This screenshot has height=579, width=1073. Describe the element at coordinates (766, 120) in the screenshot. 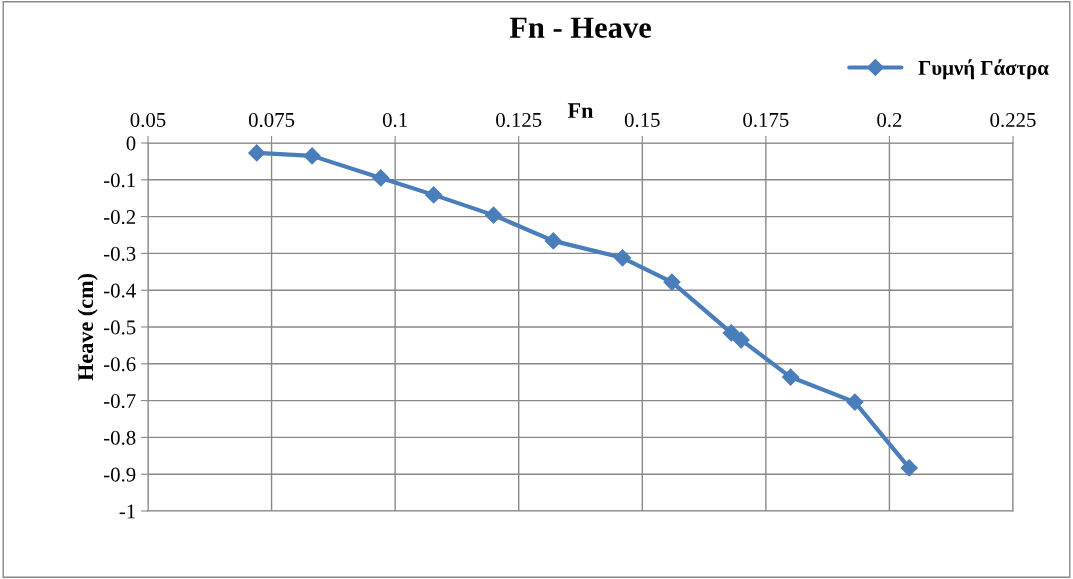

I see `x-tick-label: 0.175` at that location.